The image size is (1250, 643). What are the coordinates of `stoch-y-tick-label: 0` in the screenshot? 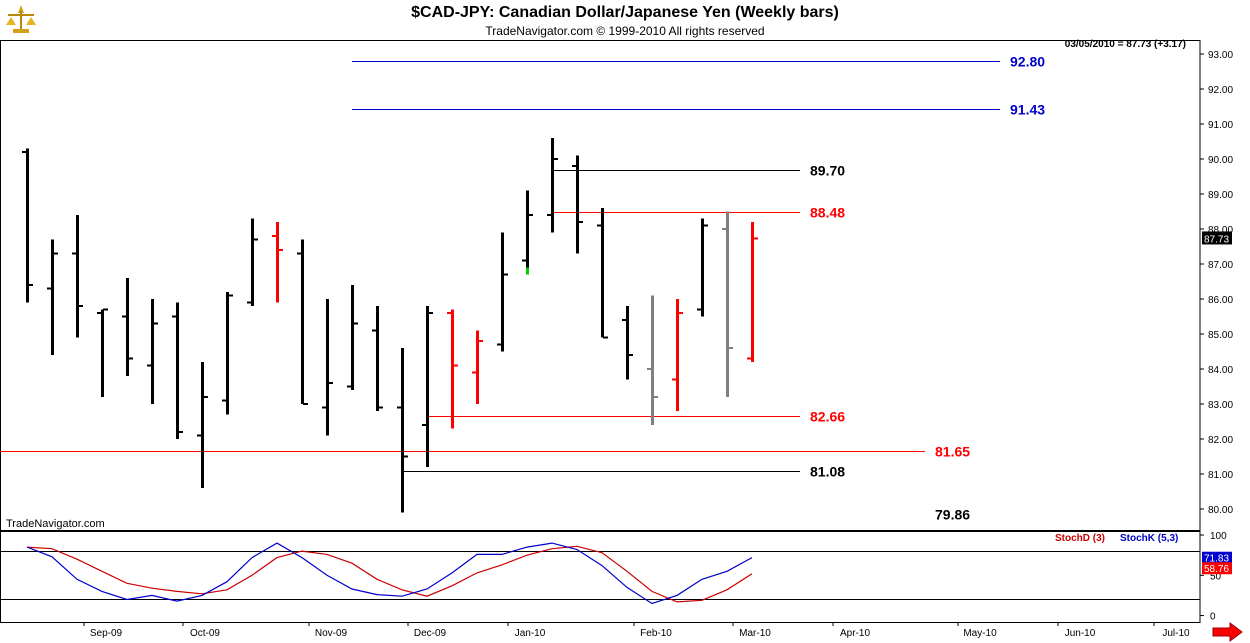 It's located at (1213, 617).